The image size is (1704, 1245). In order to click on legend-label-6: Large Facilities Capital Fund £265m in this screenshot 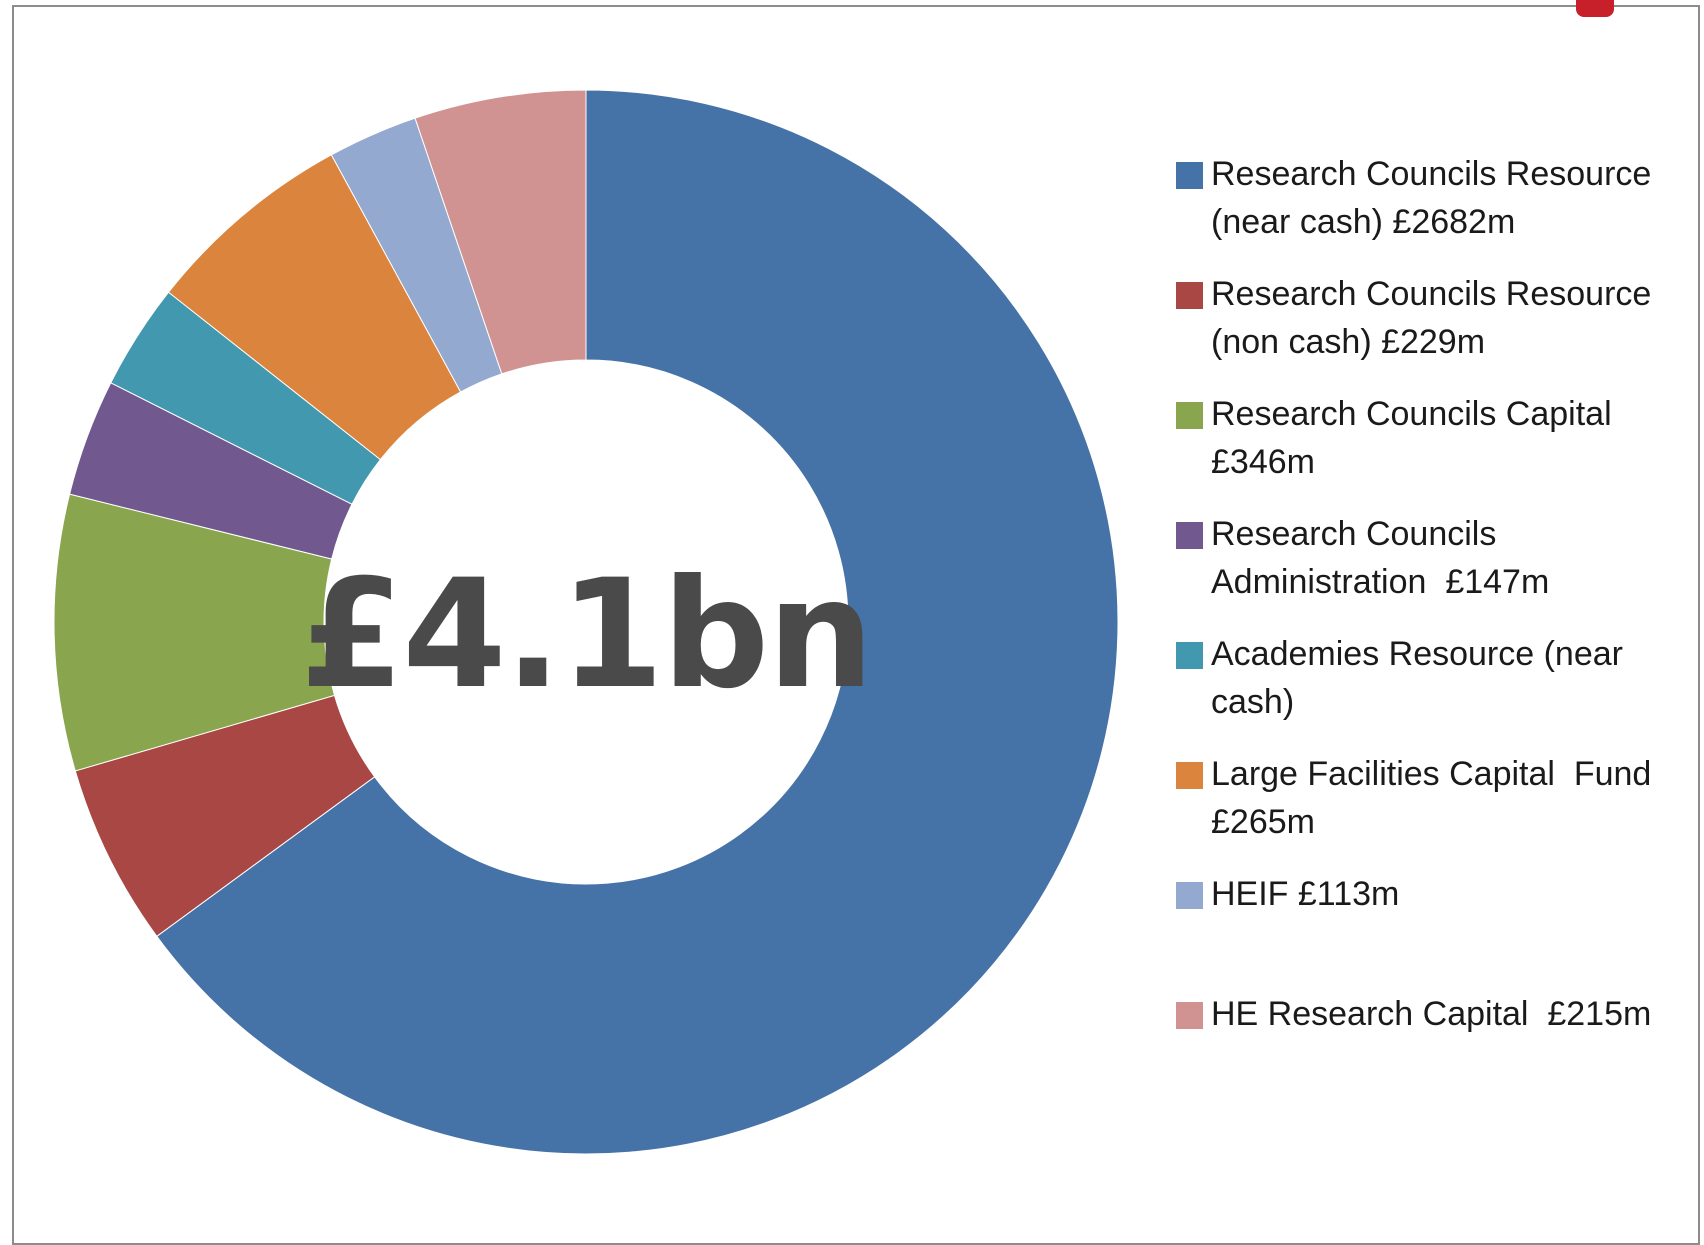, I will do `click(1436, 798)`.